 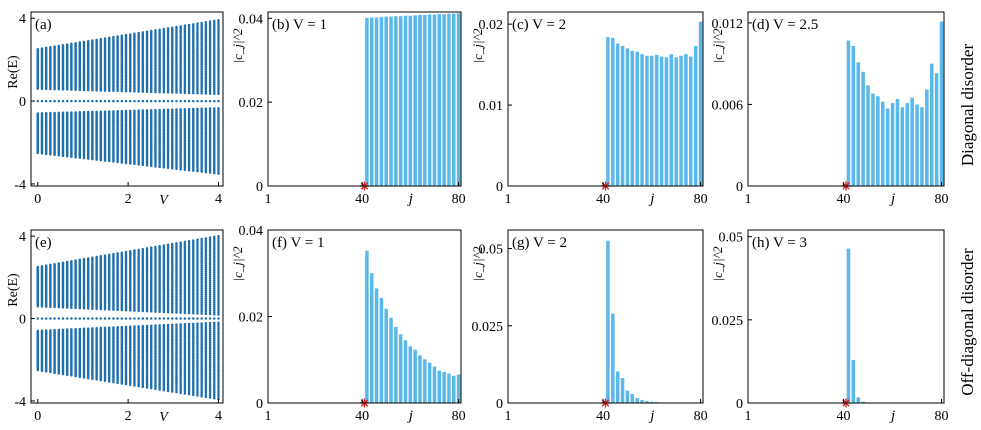 I want to click on y-tick-label: 0, so click(x=259, y=187).